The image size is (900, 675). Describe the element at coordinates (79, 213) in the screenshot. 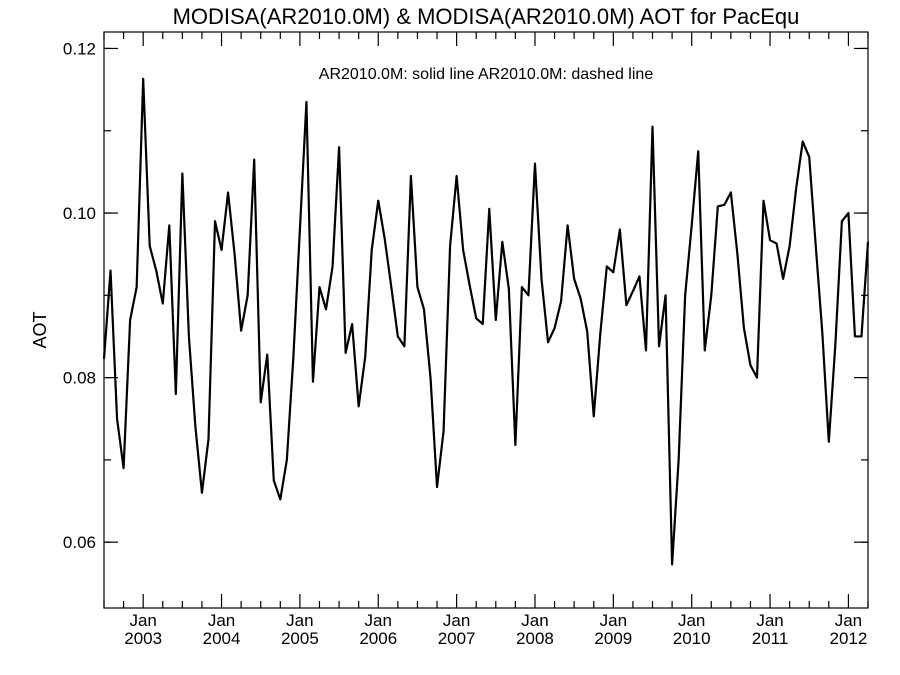

I see `y-tick-label: 0.10` at that location.